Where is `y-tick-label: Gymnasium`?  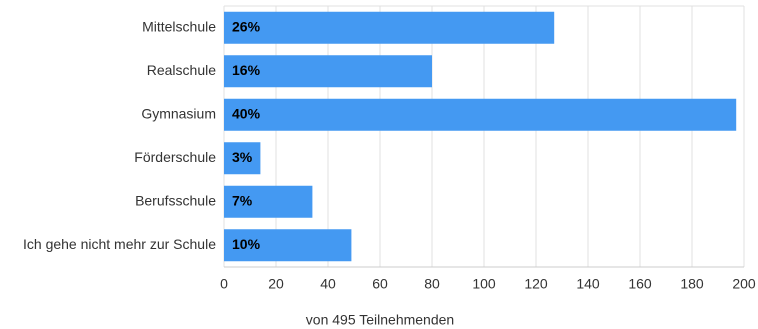 y-tick-label: Gymnasium is located at coordinates (178, 113).